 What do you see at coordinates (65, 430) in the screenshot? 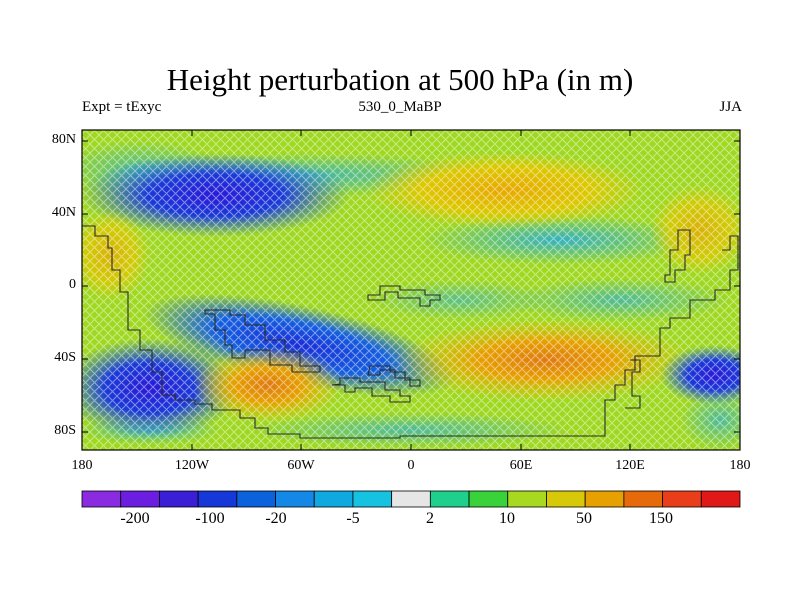
I see `lat-label: 80S` at bounding box center [65, 430].